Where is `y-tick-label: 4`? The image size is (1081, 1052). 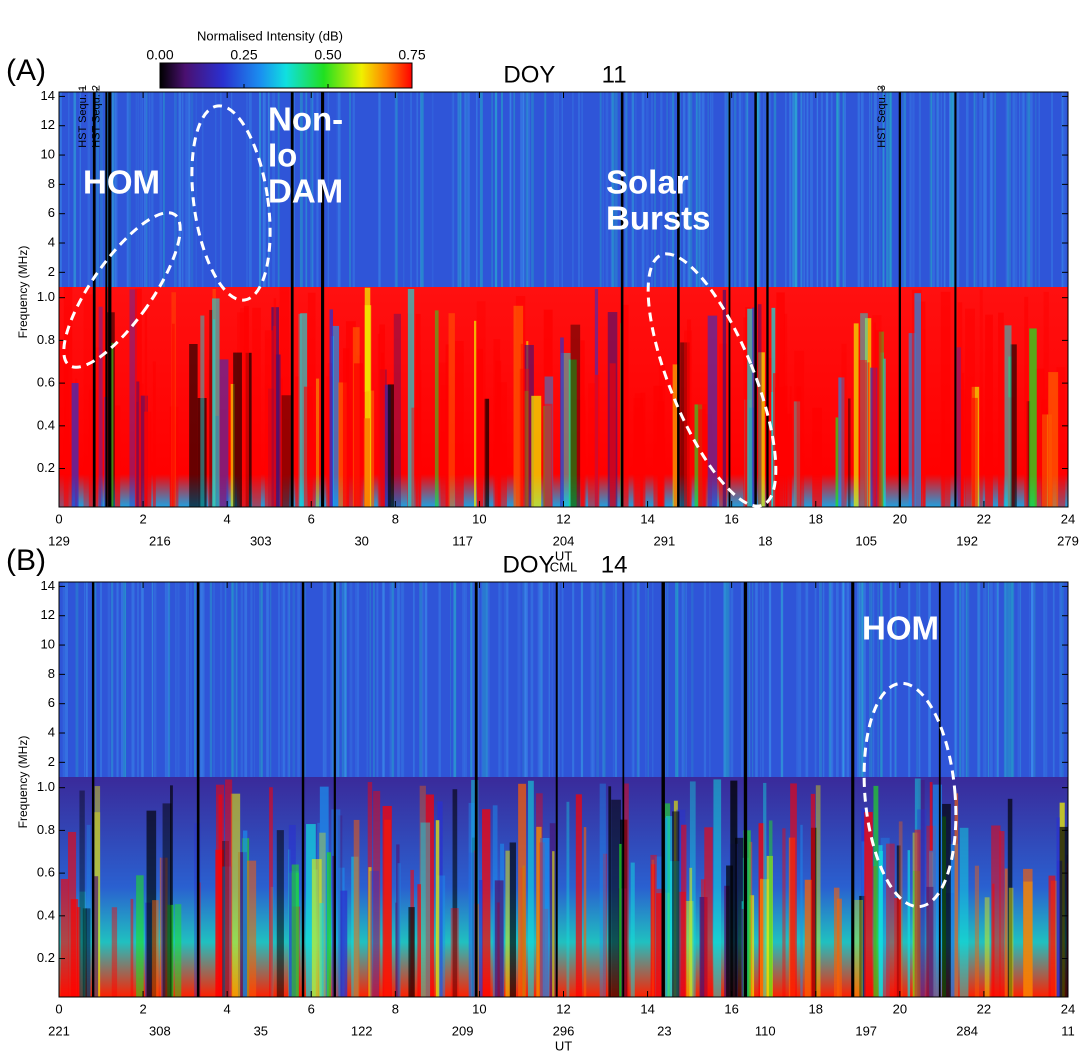 y-tick-label: 4 is located at coordinates (51, 241).